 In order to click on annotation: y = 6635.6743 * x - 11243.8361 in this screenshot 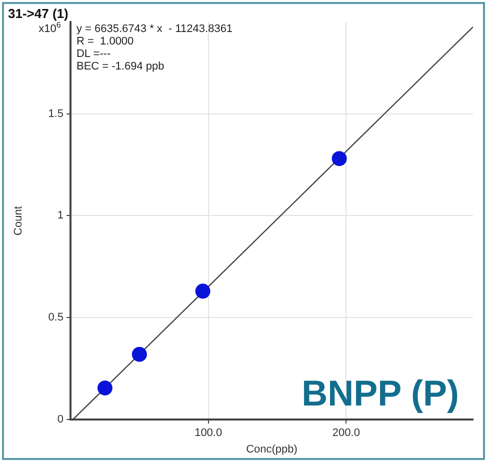, I will do `click(154, 29)`.